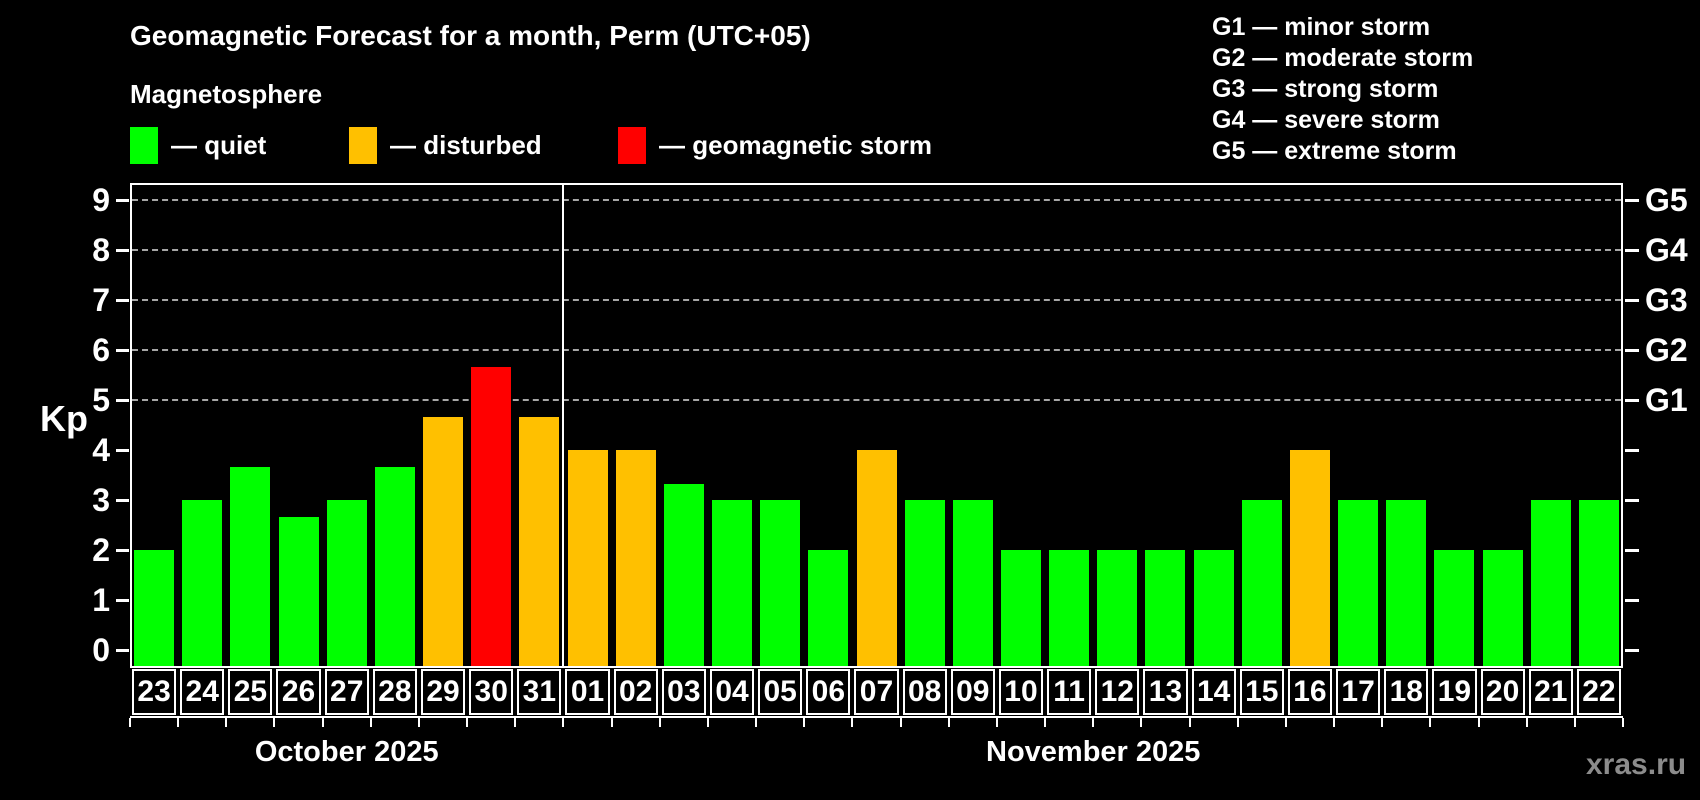 The image size is (1700, 800). Describe the element at coordinates (226, 94) in the screenshot. I see `chart-subtitle: Magnetosphere` at that location.